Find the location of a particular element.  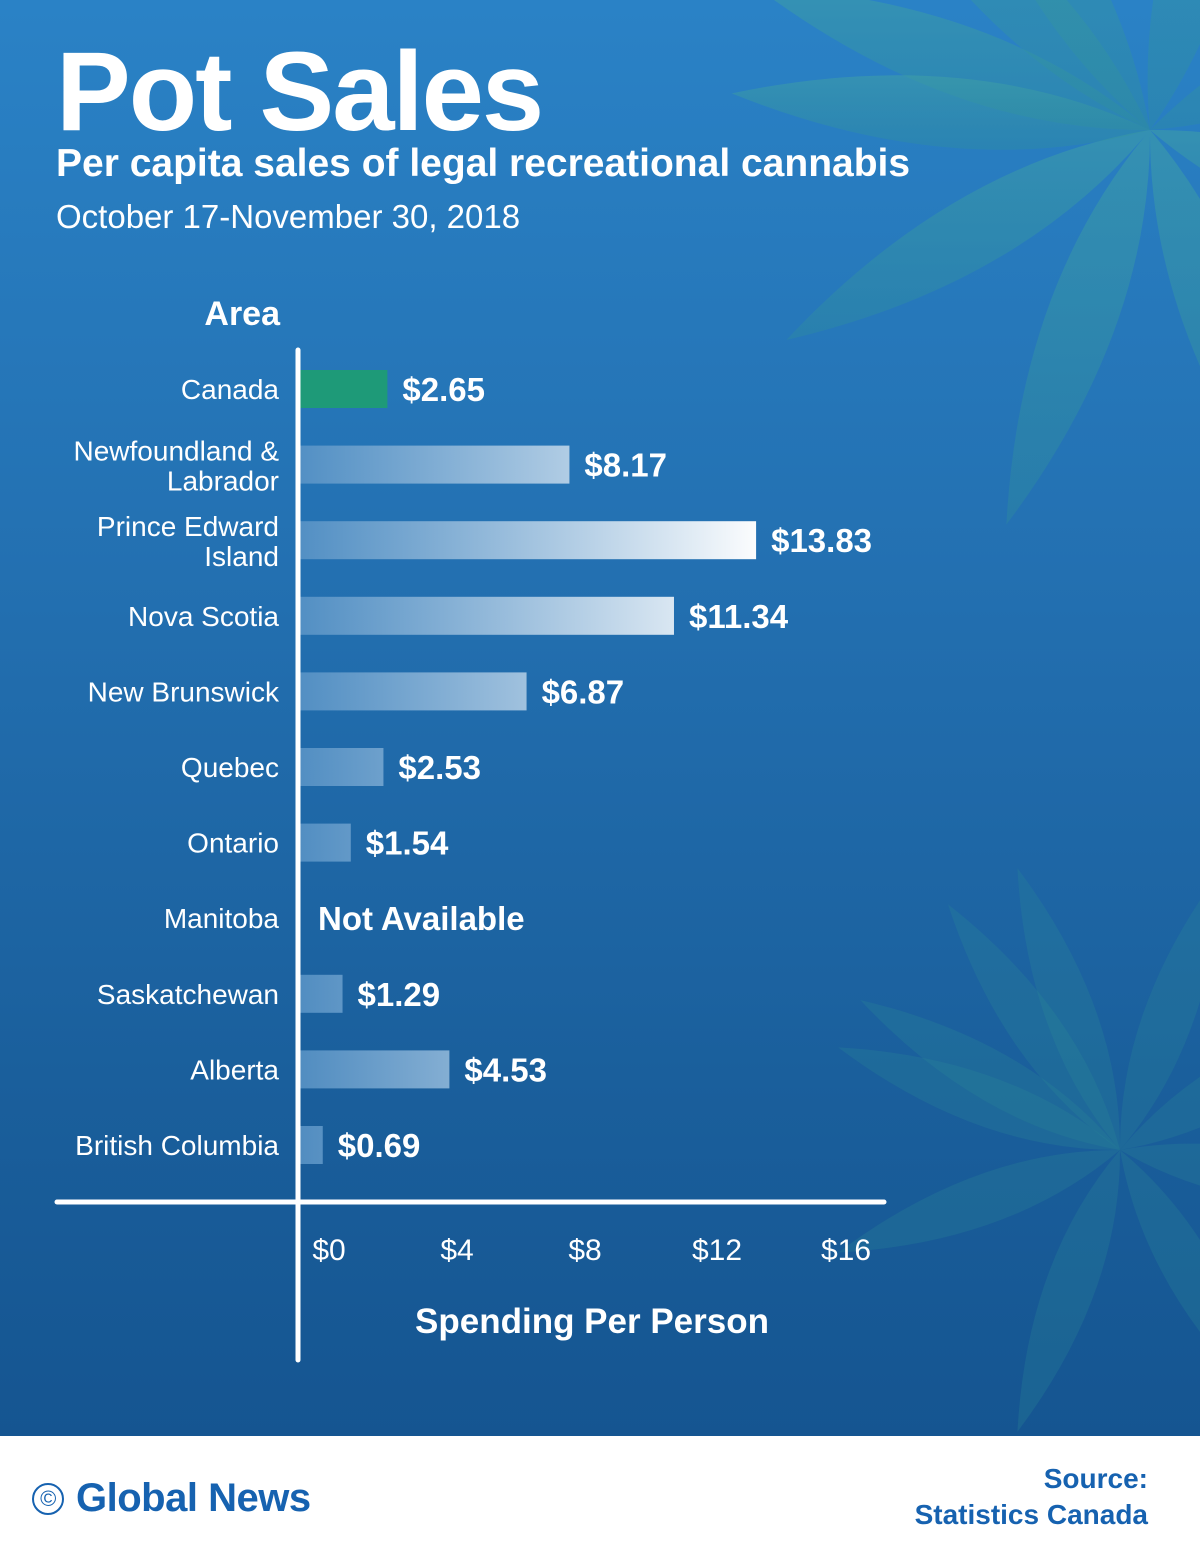

category-label-new-brunswick: New Brunswick is located at coordinates (184, 691).